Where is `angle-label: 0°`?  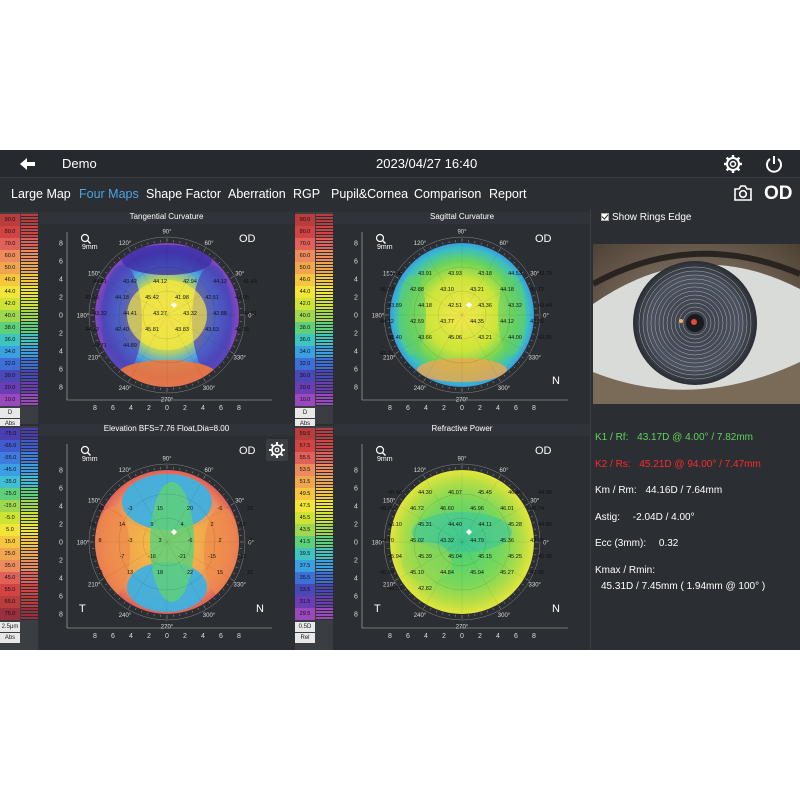 angle-label: 0° is located at coordinates (251, 544).